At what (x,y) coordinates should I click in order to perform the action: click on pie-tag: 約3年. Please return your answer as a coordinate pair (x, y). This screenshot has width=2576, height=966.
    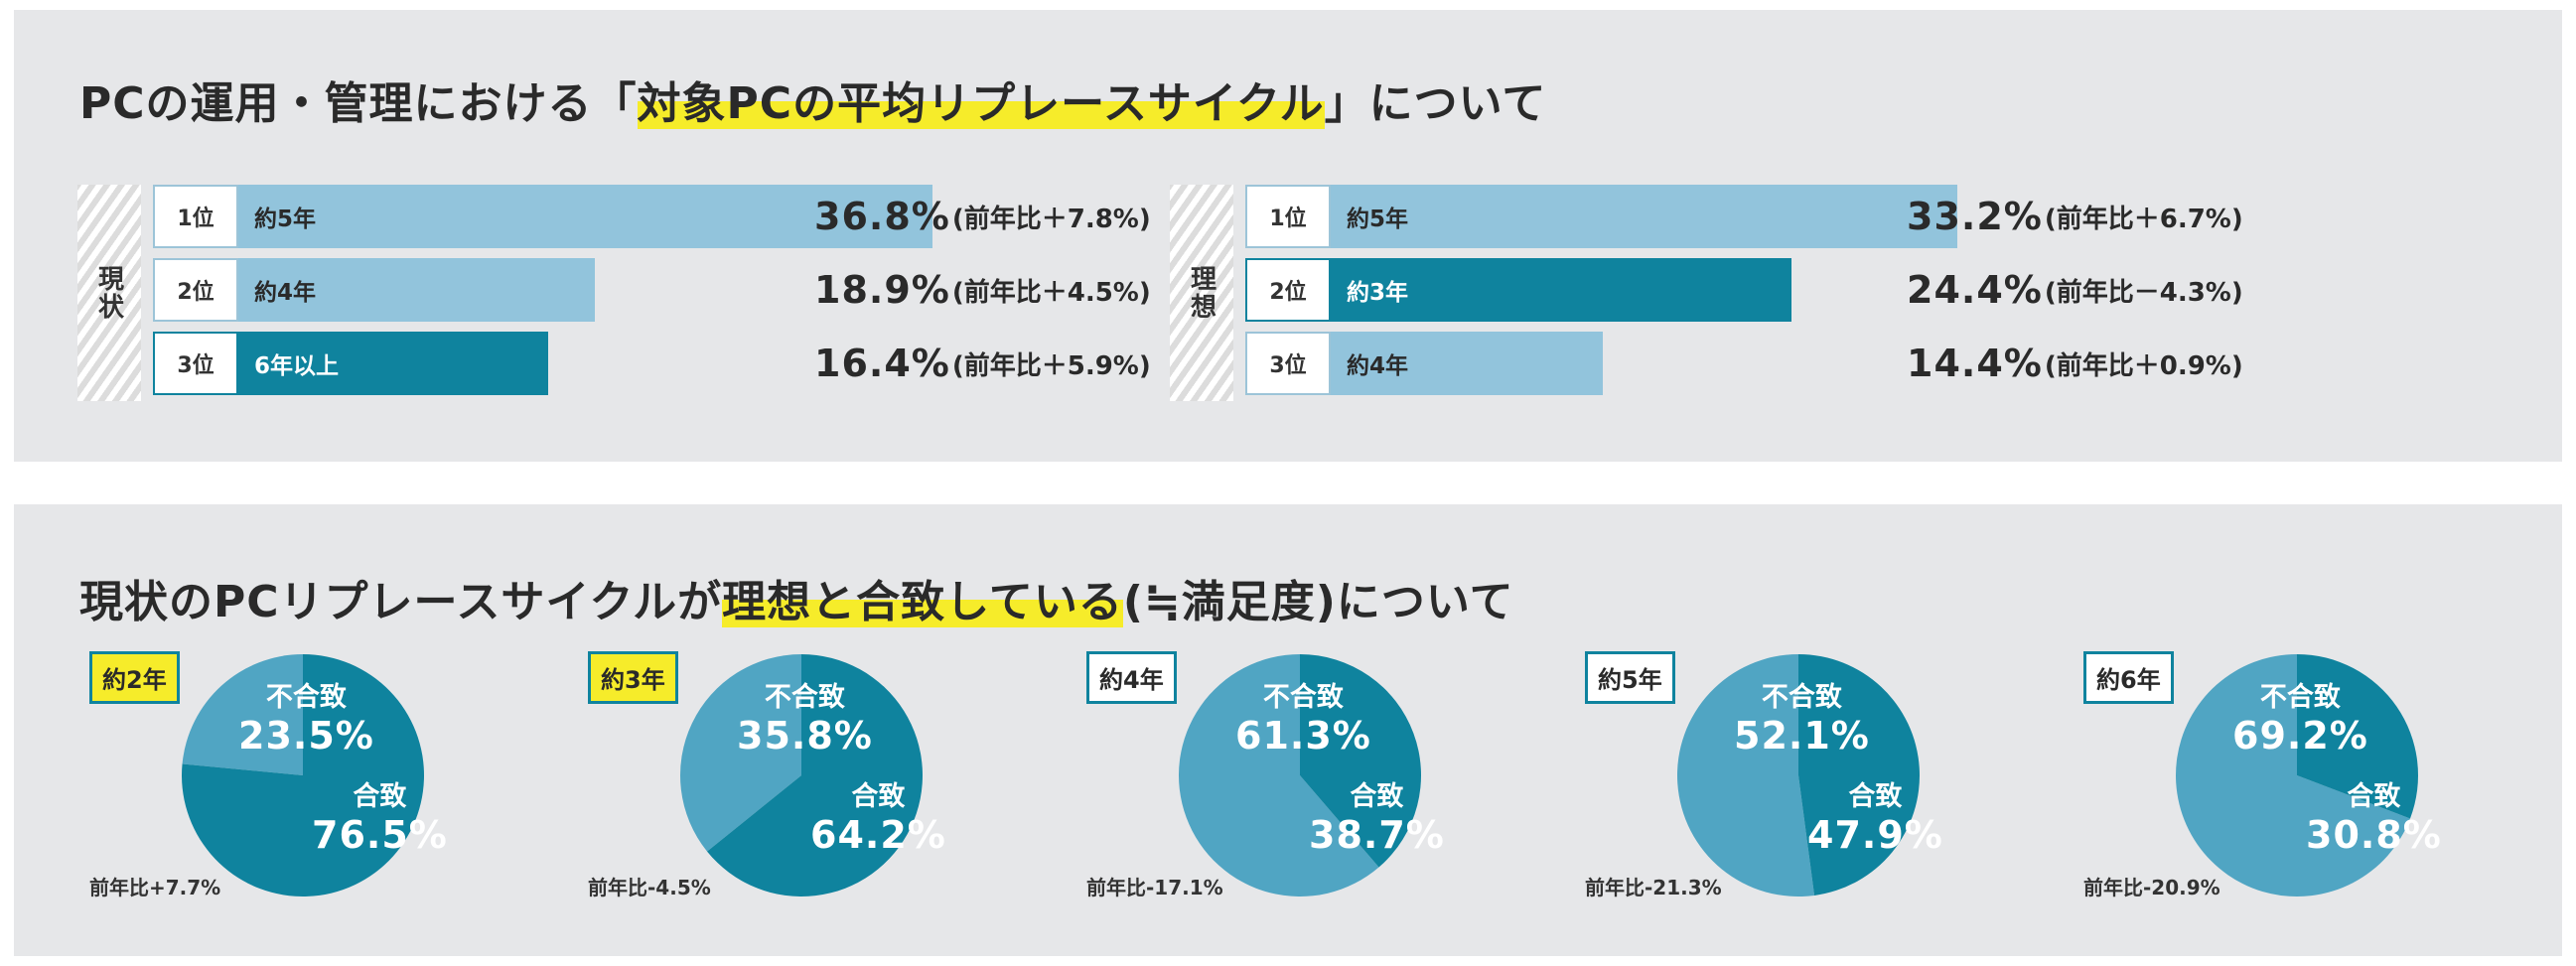
    Looking at the image, I should click on (633, 678).